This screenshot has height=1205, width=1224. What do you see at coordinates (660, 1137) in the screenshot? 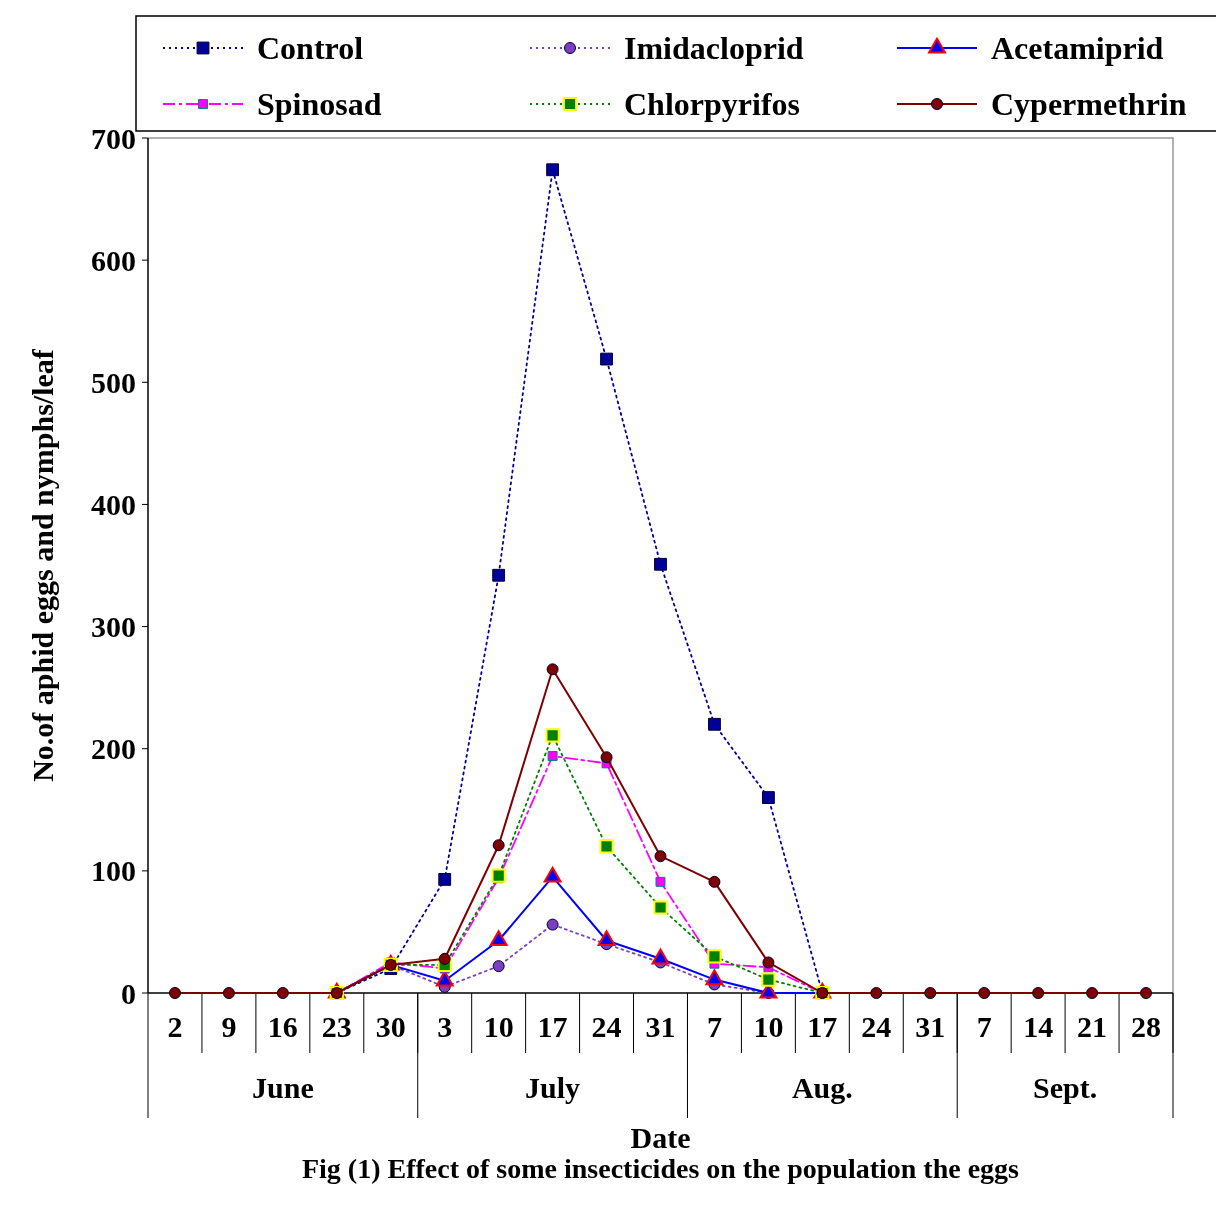
I see `x-axis-title: Date` at bounding box center [660, 1137].